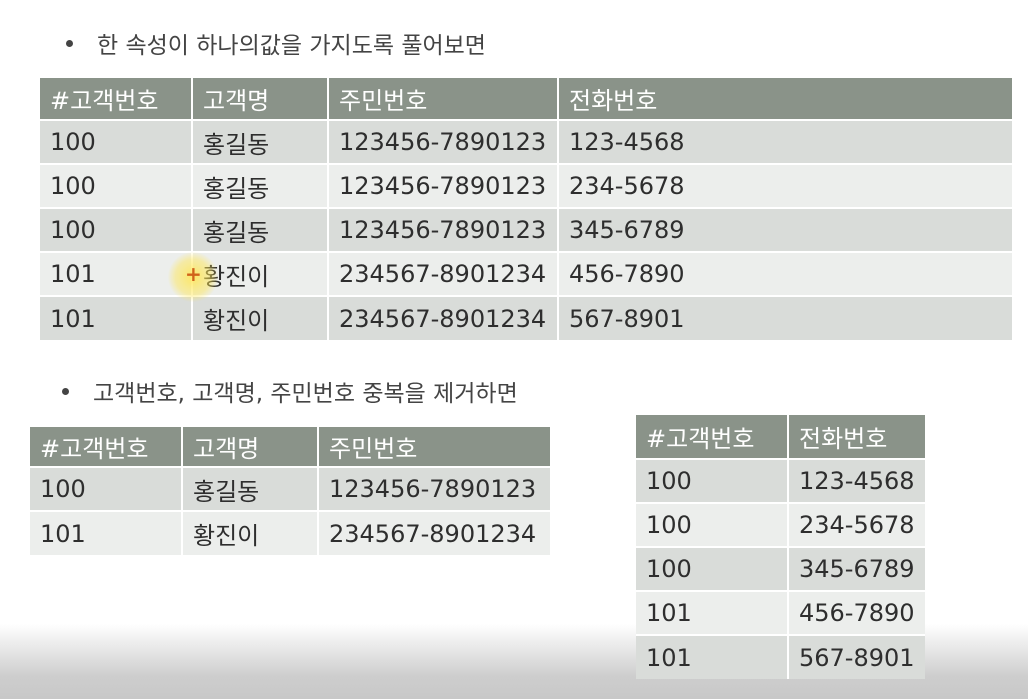  I want to click on table-row: 101 황진이 234567-8901234, so click(290, 532).